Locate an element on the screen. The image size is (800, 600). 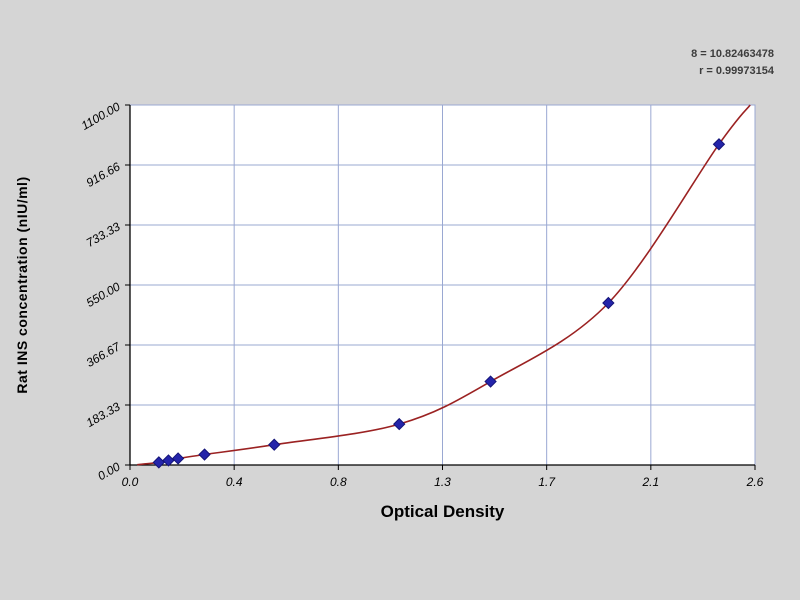
y-tick-label: 183.33 is located at coordinates (103, 414).